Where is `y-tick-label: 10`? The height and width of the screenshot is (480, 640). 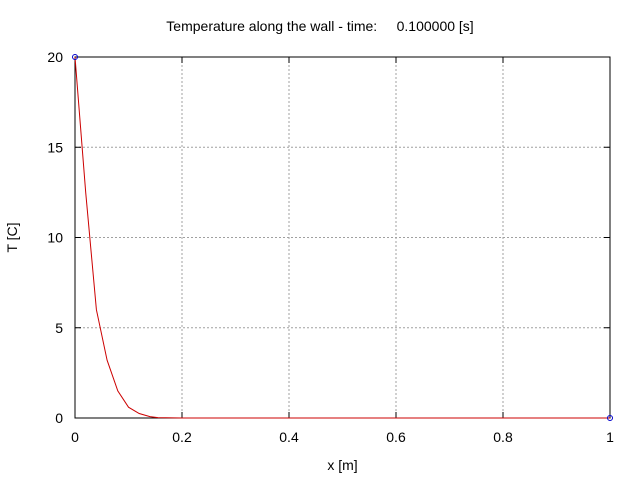 y-tick-label: 10 is located at coordinates (55, 238).